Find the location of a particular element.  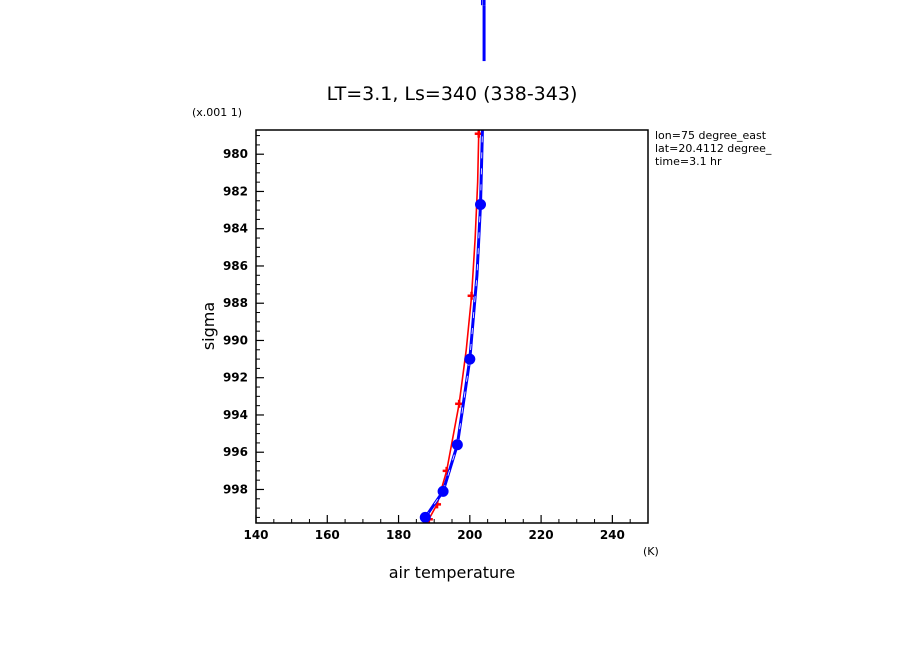

series-line is located at coordinates (454, 324).